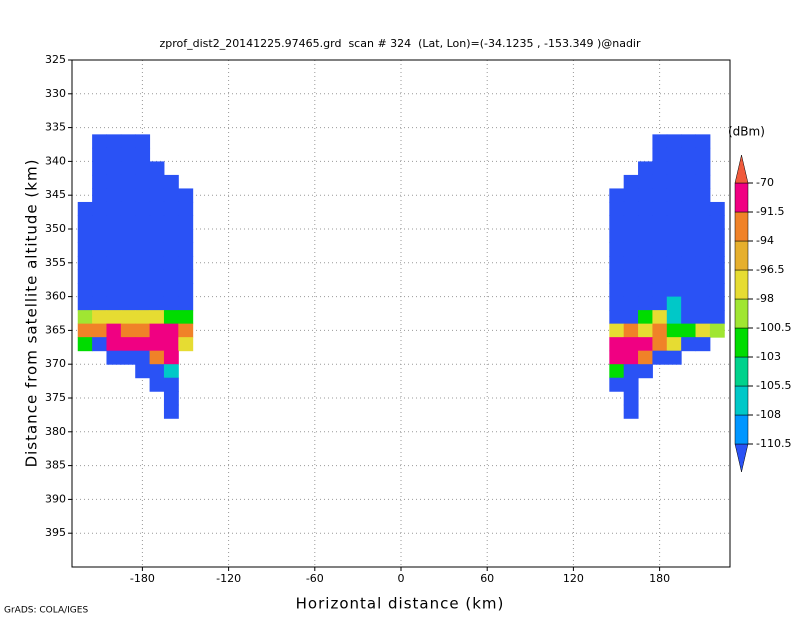 This screenshot has height=618, width=800. Describe the element at coordinates (315, 578) in the screenshot. I see `x-tick-label: -60` at that location.